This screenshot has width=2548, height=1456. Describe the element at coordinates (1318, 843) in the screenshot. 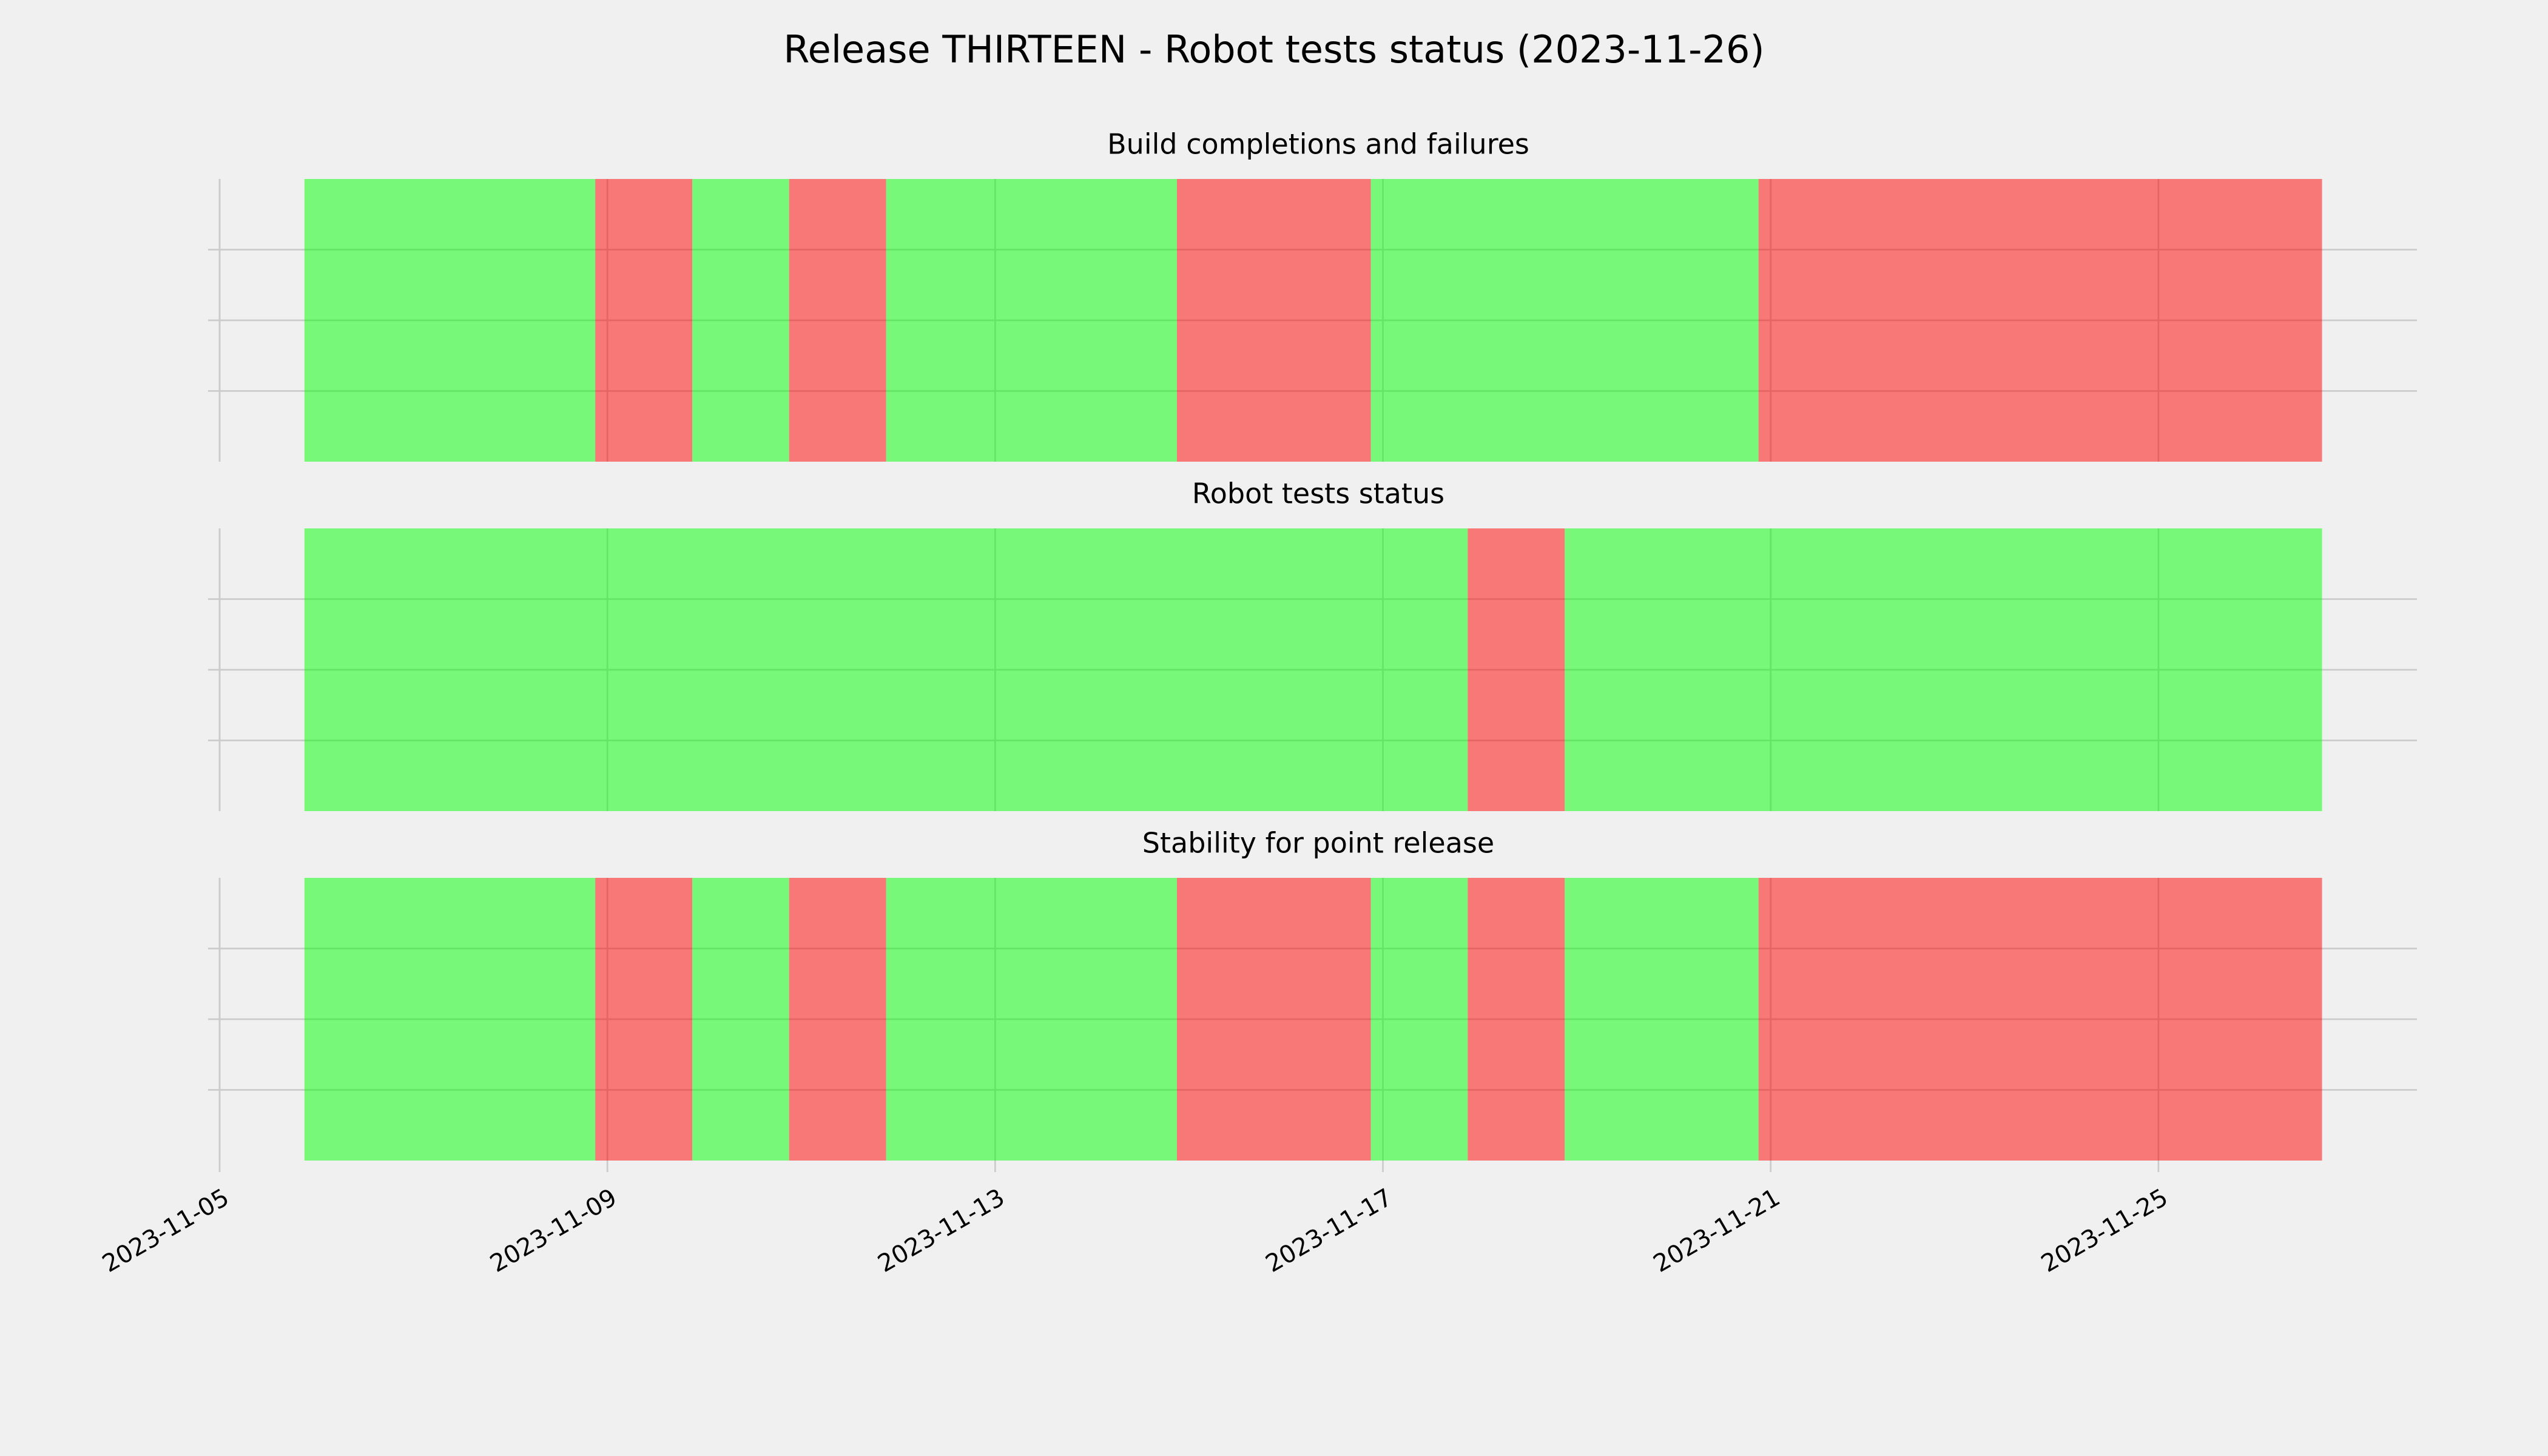

I see `panel-title: Stability for point release` at that location.